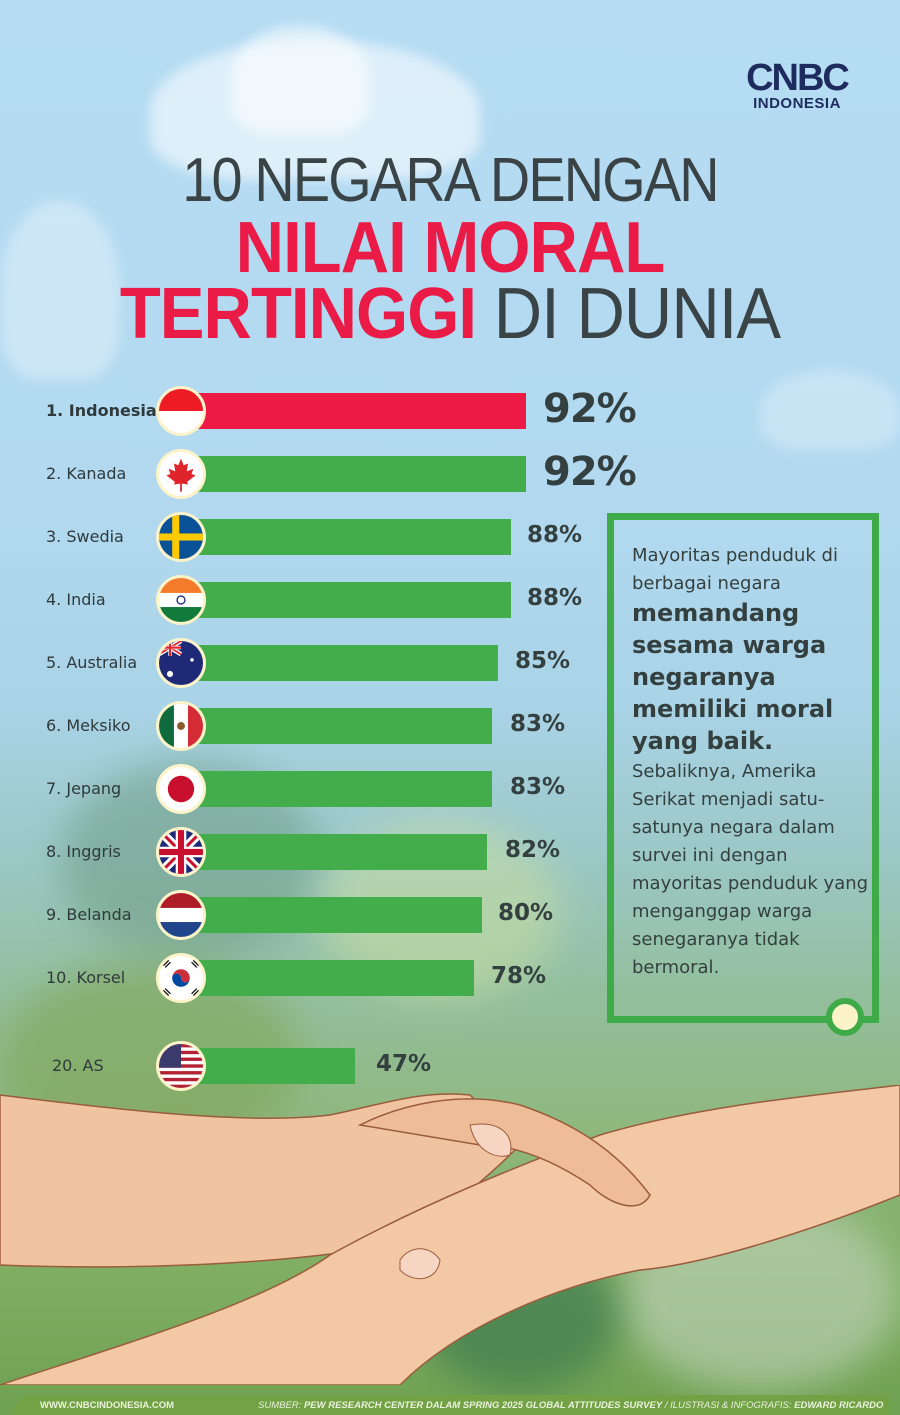 The image size is (900, 1415). Describe the element at coordinates (341, 852) in the screenshot. I see `bar-uk` at that location.